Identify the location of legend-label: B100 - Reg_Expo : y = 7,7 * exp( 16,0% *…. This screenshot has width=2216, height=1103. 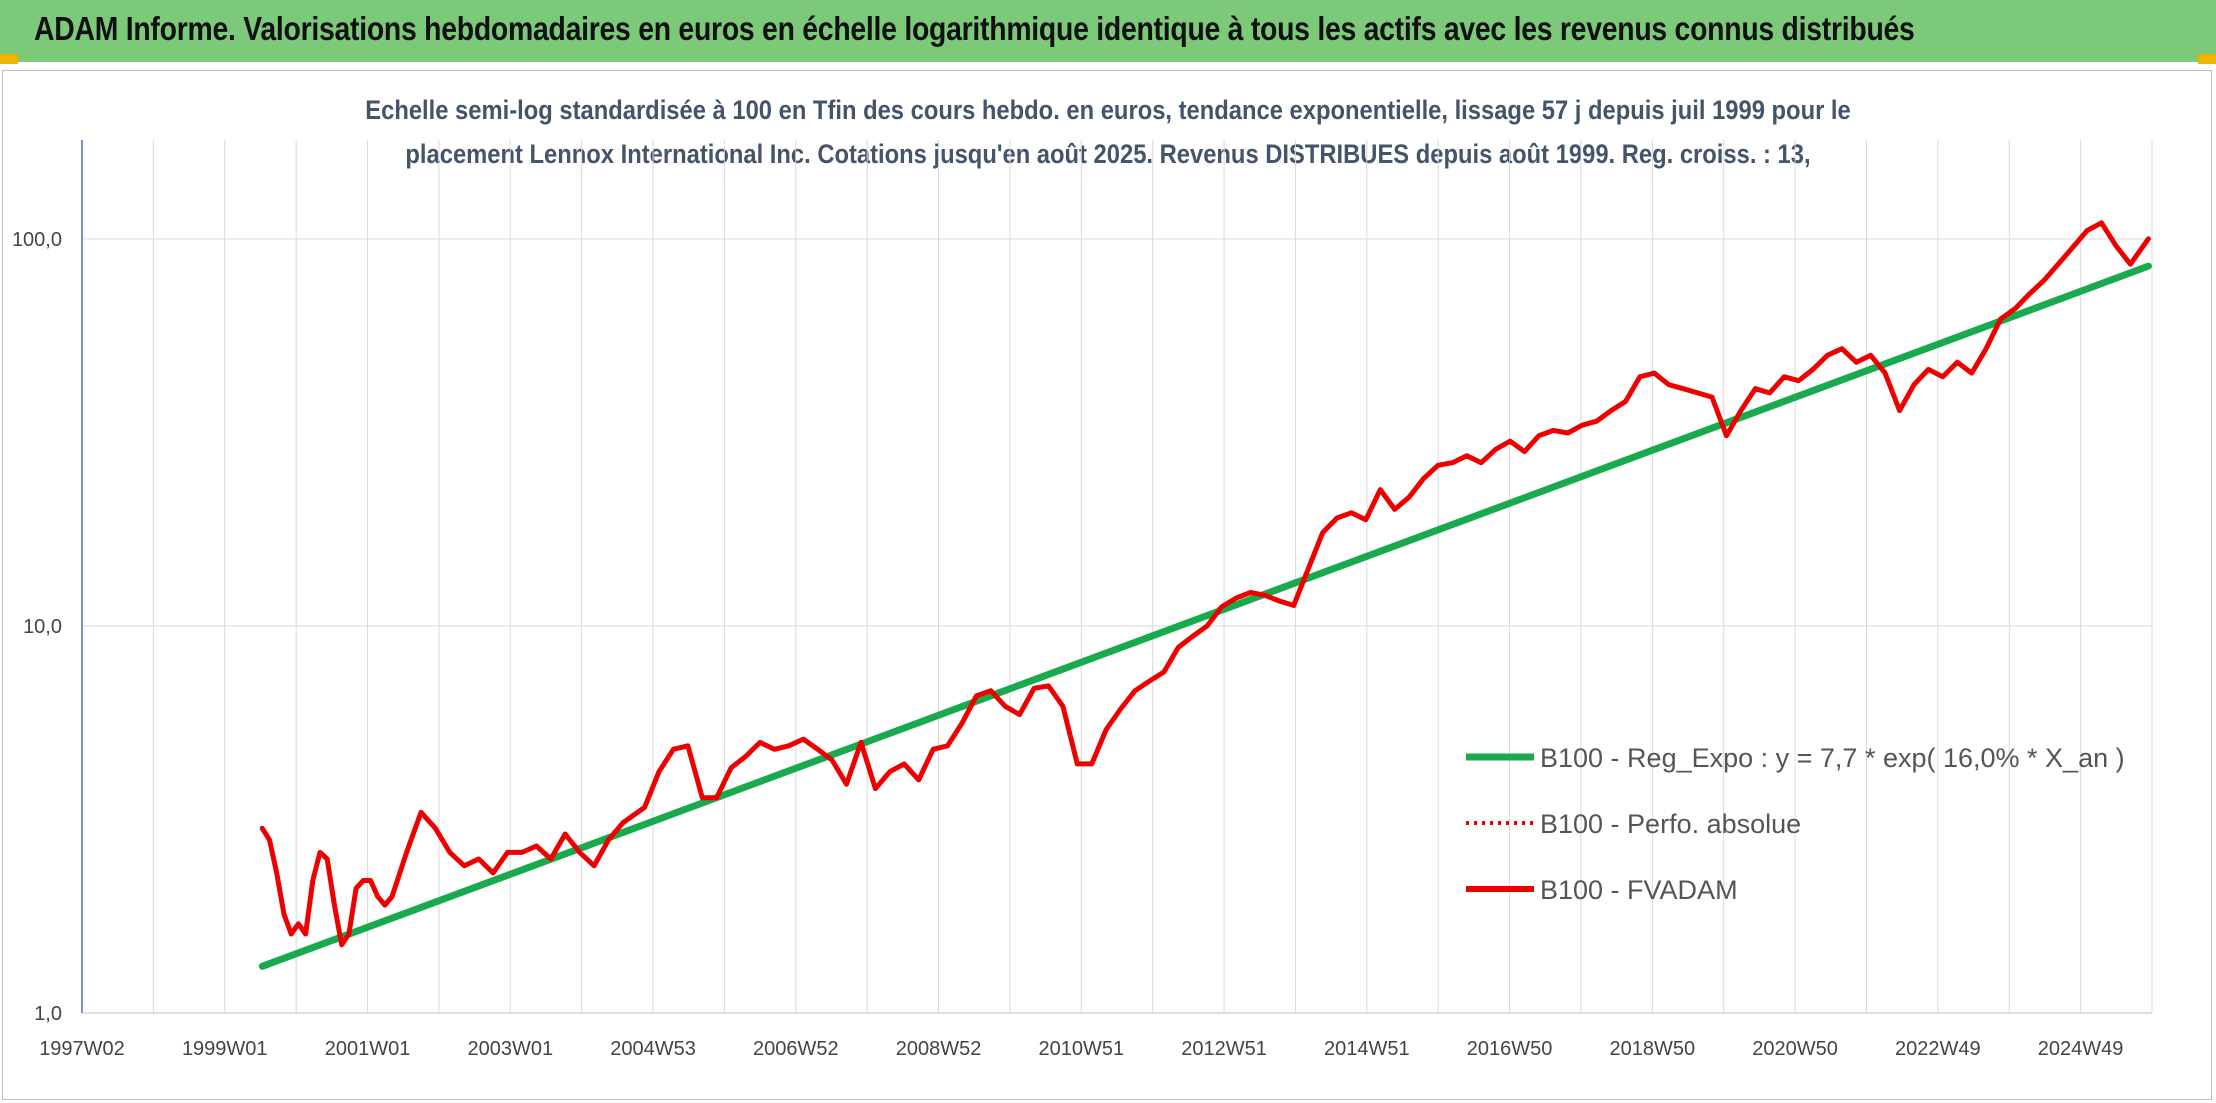
(1832, 758).